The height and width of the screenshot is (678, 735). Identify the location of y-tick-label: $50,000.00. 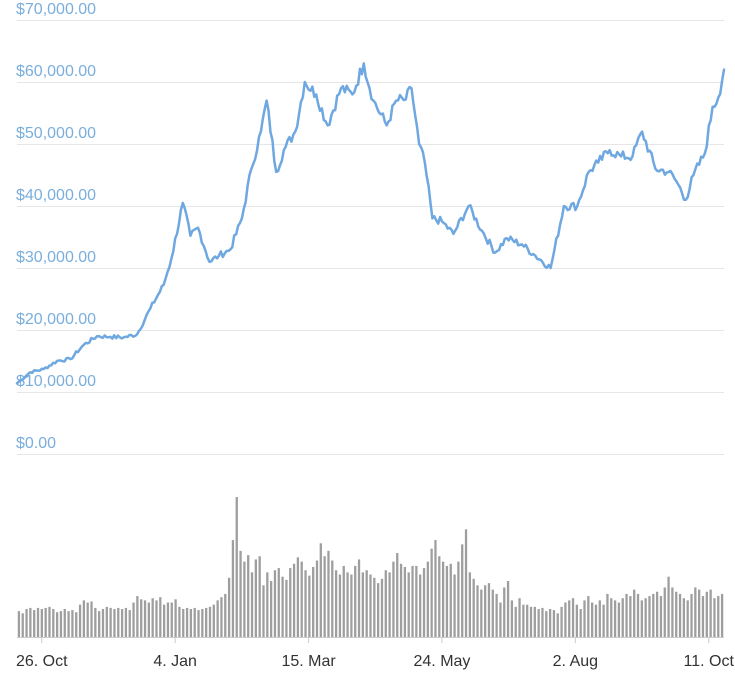
(56, 133).